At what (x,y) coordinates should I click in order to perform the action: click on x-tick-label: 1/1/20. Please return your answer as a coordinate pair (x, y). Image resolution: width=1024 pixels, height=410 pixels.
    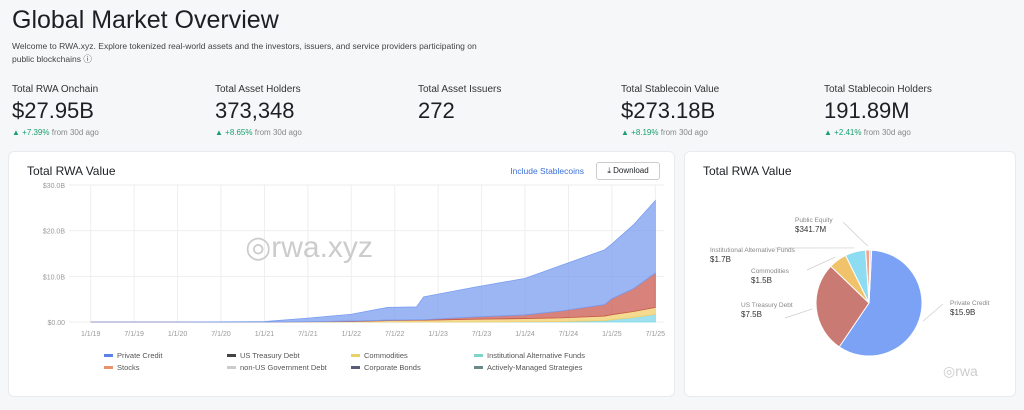
    Looking at the image, I should click on (178, 334).